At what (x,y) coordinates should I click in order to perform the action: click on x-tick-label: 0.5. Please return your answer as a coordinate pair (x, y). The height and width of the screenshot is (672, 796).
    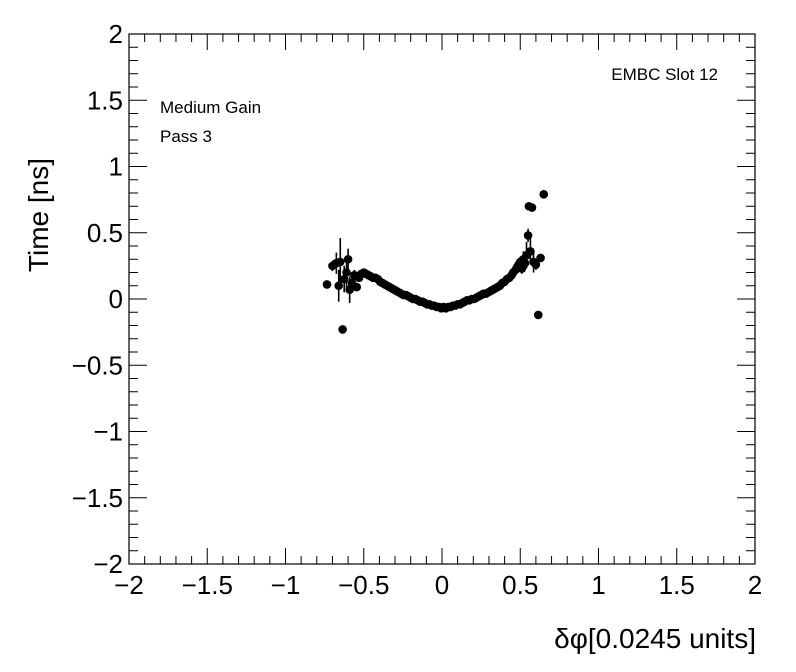
    Looking at the image, I should click on (520, 585).